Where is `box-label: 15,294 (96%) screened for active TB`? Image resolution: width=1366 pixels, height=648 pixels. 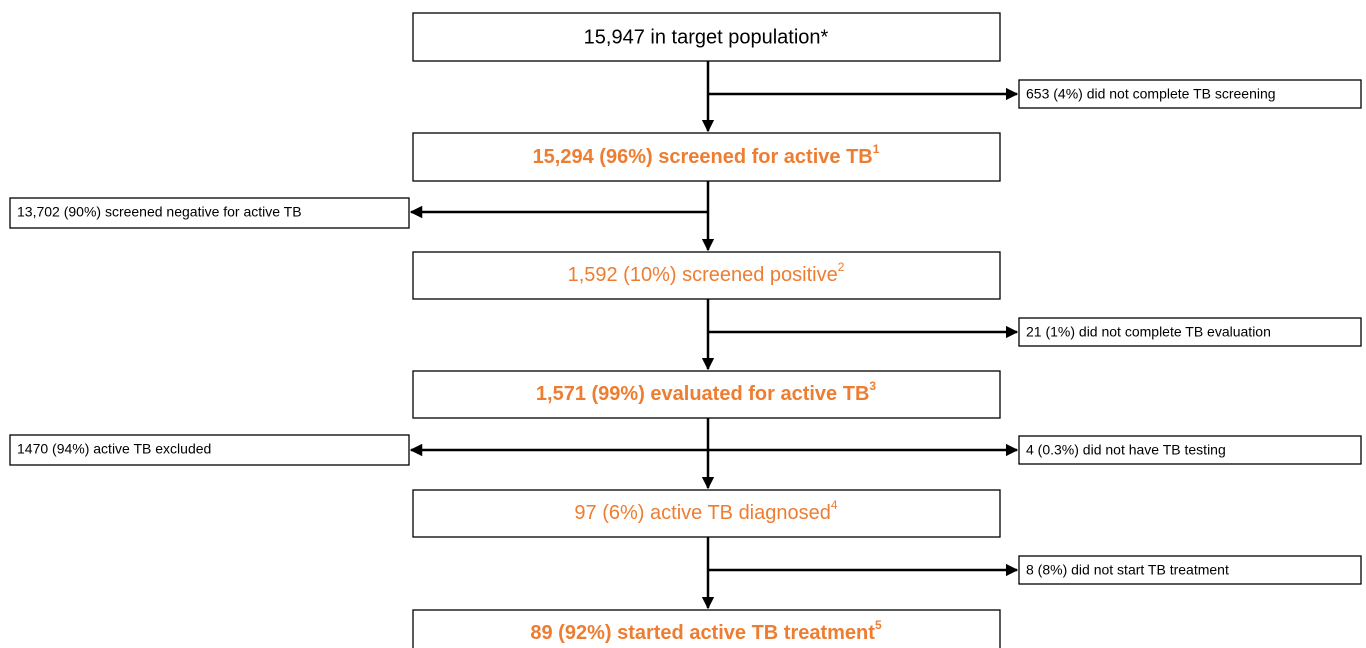 box-label: 15,294 (96%) screened for active TB is located at coordinates (703, 157).